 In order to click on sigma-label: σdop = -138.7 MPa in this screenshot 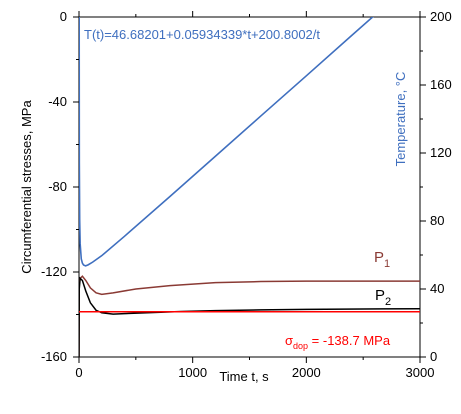, I will do `click(338, 342)`.